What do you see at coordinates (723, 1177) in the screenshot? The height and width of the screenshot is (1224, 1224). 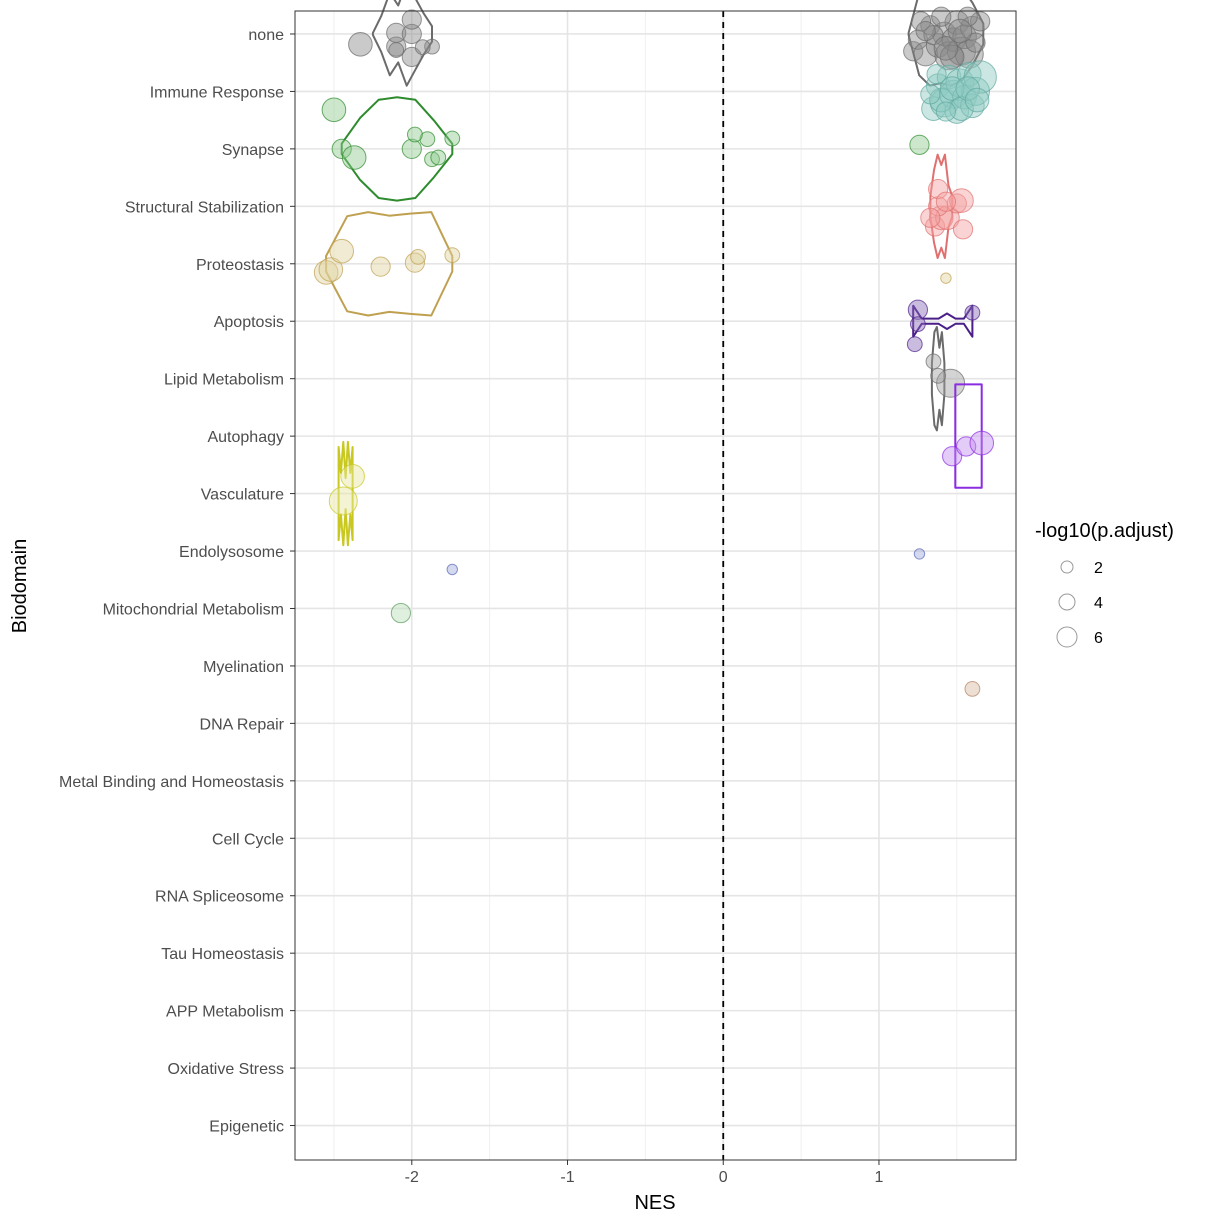 I see `x-tick-label: 0` at bounding box center [723, 1177].